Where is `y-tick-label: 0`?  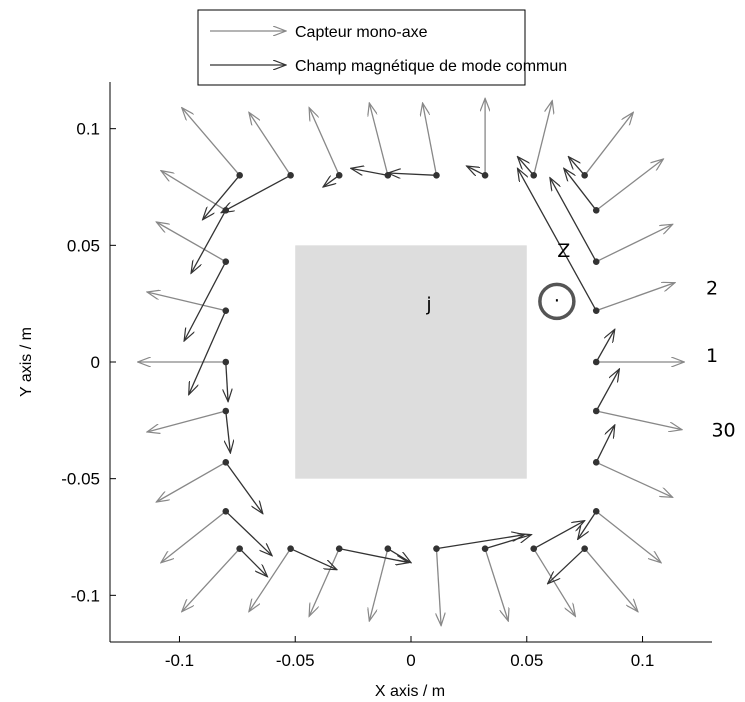
y-tick-label: 0 is located at coordinates (95, 362).